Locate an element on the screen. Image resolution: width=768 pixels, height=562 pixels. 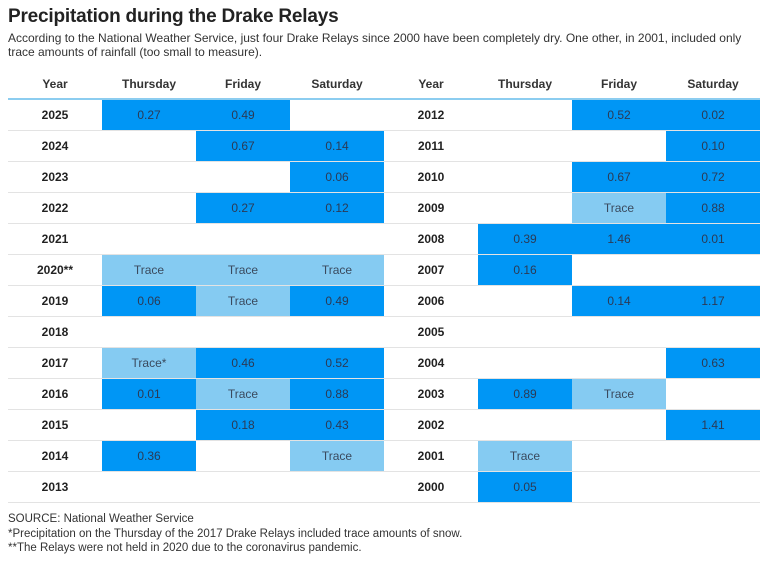
thursday-value-cell: 0.89 is located at coordinates (525, 394).